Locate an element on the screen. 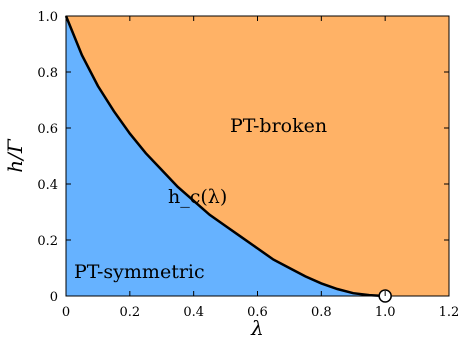  x-tick-label: 0.6 is located at coordinates (257, 312).